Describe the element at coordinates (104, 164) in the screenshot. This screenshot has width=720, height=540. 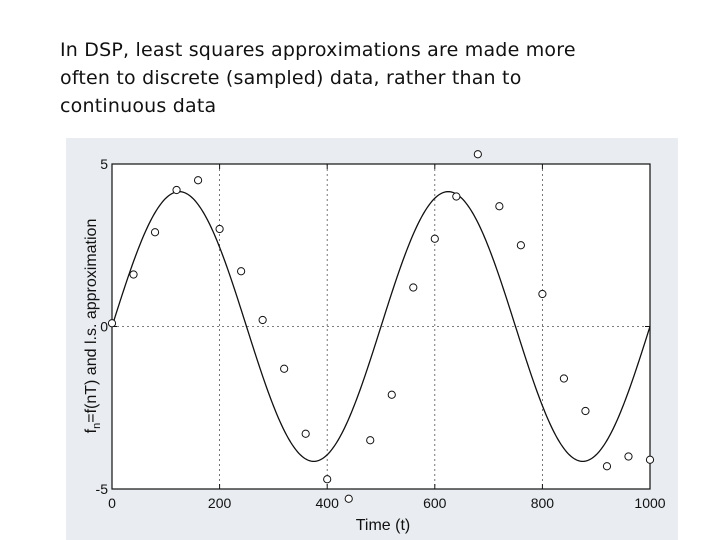
I see `y-tick-label: 5` at that location.